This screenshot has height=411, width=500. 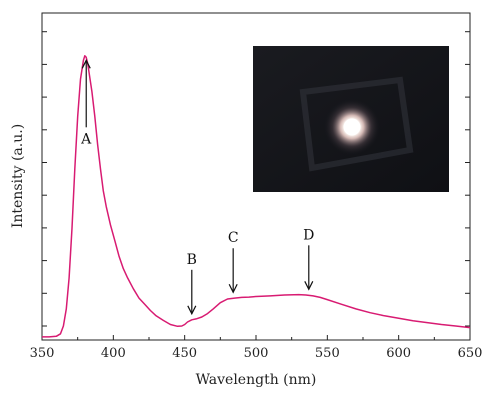 I want to click on annotation-label-c: C, so click(x=233, y=238).